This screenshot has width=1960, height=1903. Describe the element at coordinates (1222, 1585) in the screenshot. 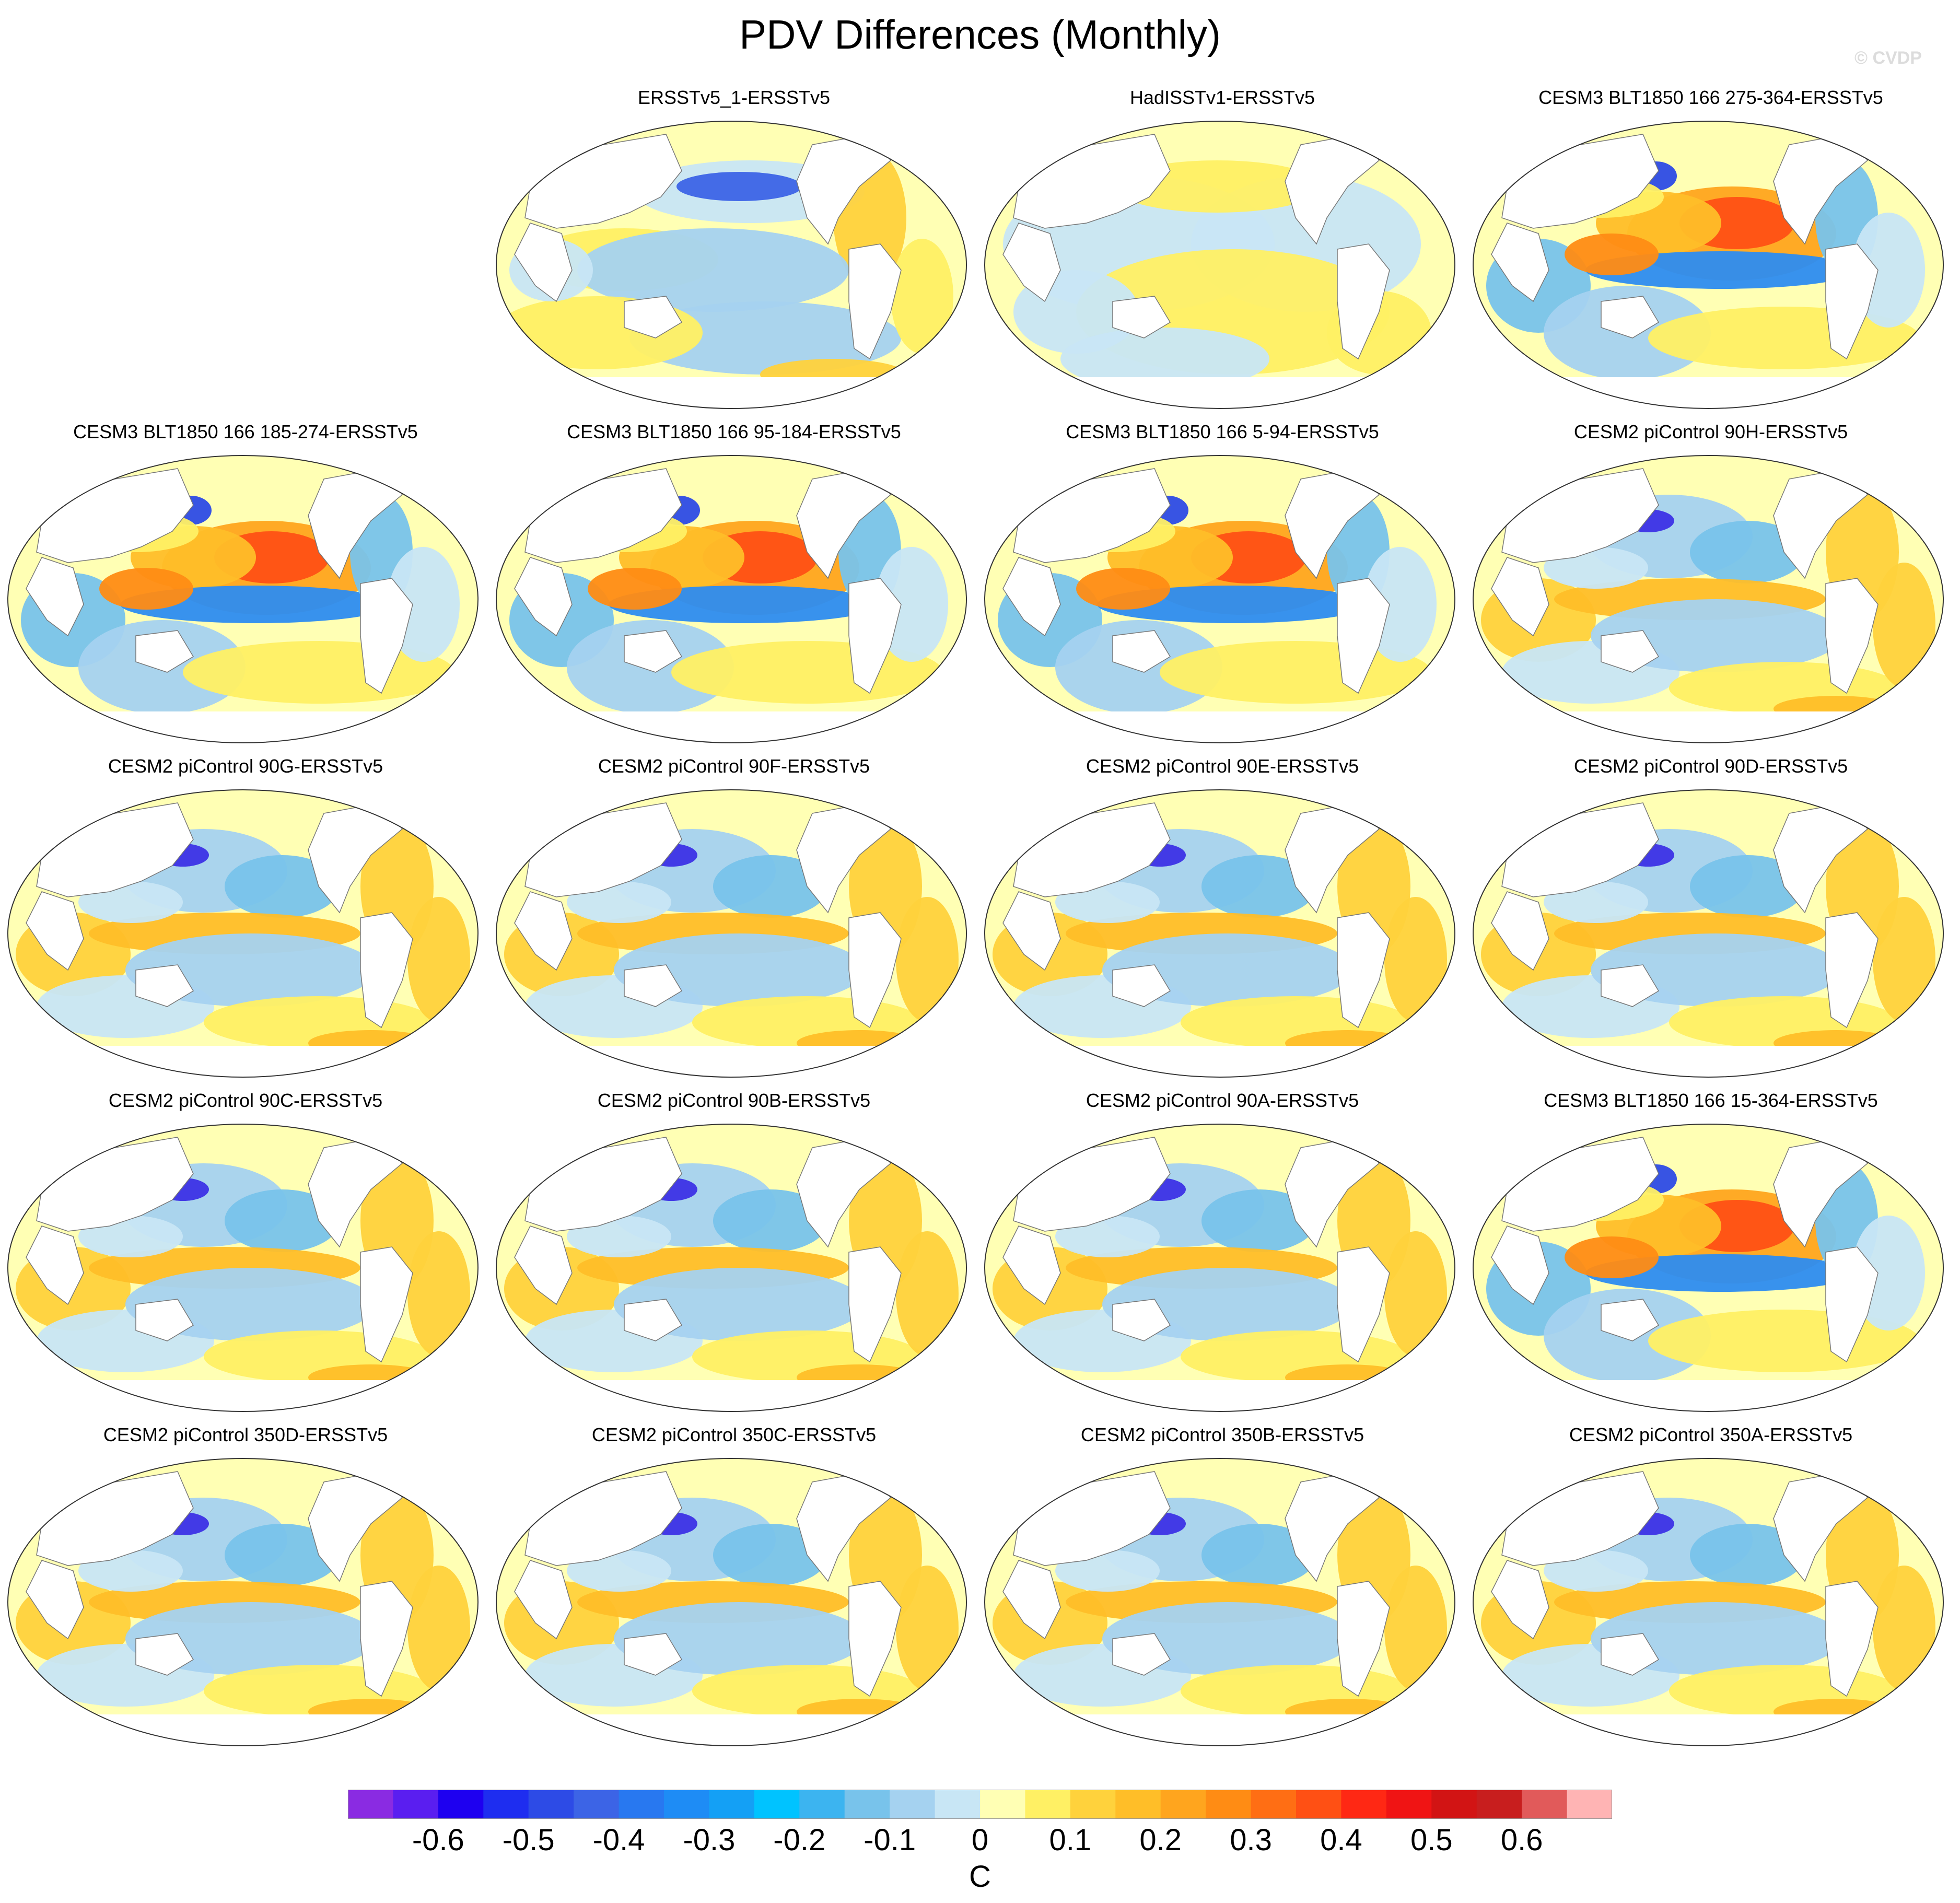

I see `map-panel: CESM2 piControl 350B-ERSSTv5` at that location.